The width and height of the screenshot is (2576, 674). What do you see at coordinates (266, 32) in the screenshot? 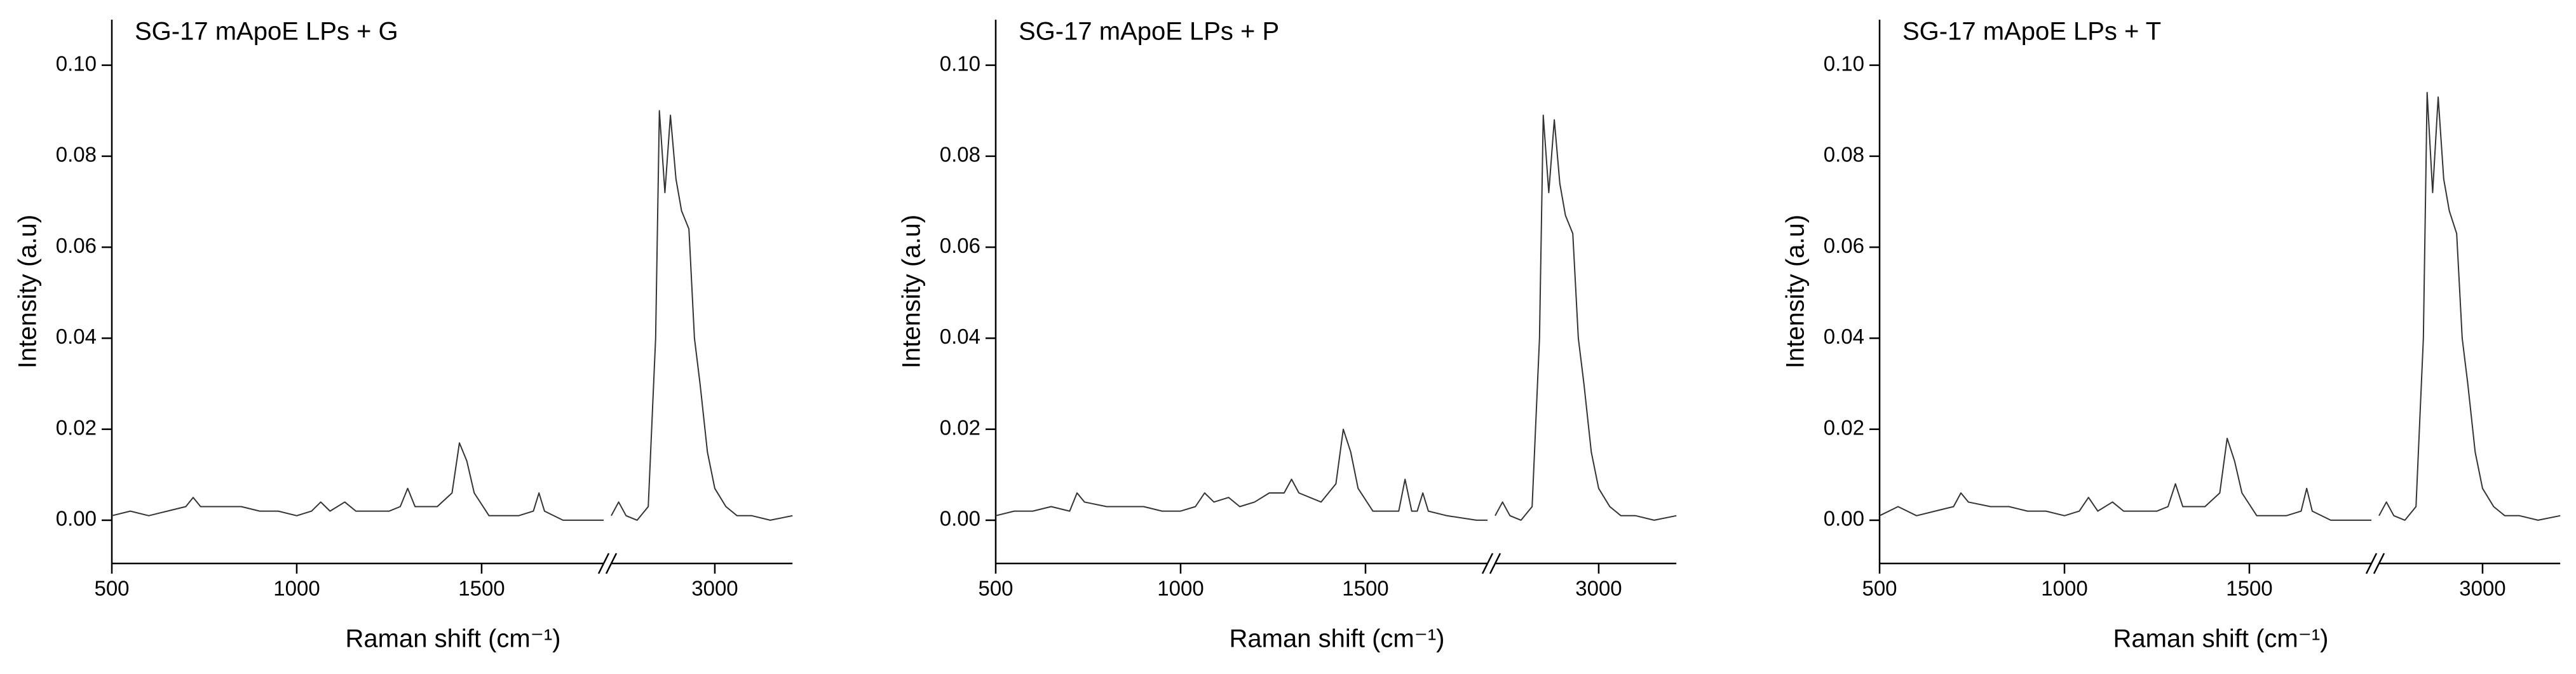
I see `chart-title: SG-17 mApoE LPs + G` at bounding box center [266, 32].